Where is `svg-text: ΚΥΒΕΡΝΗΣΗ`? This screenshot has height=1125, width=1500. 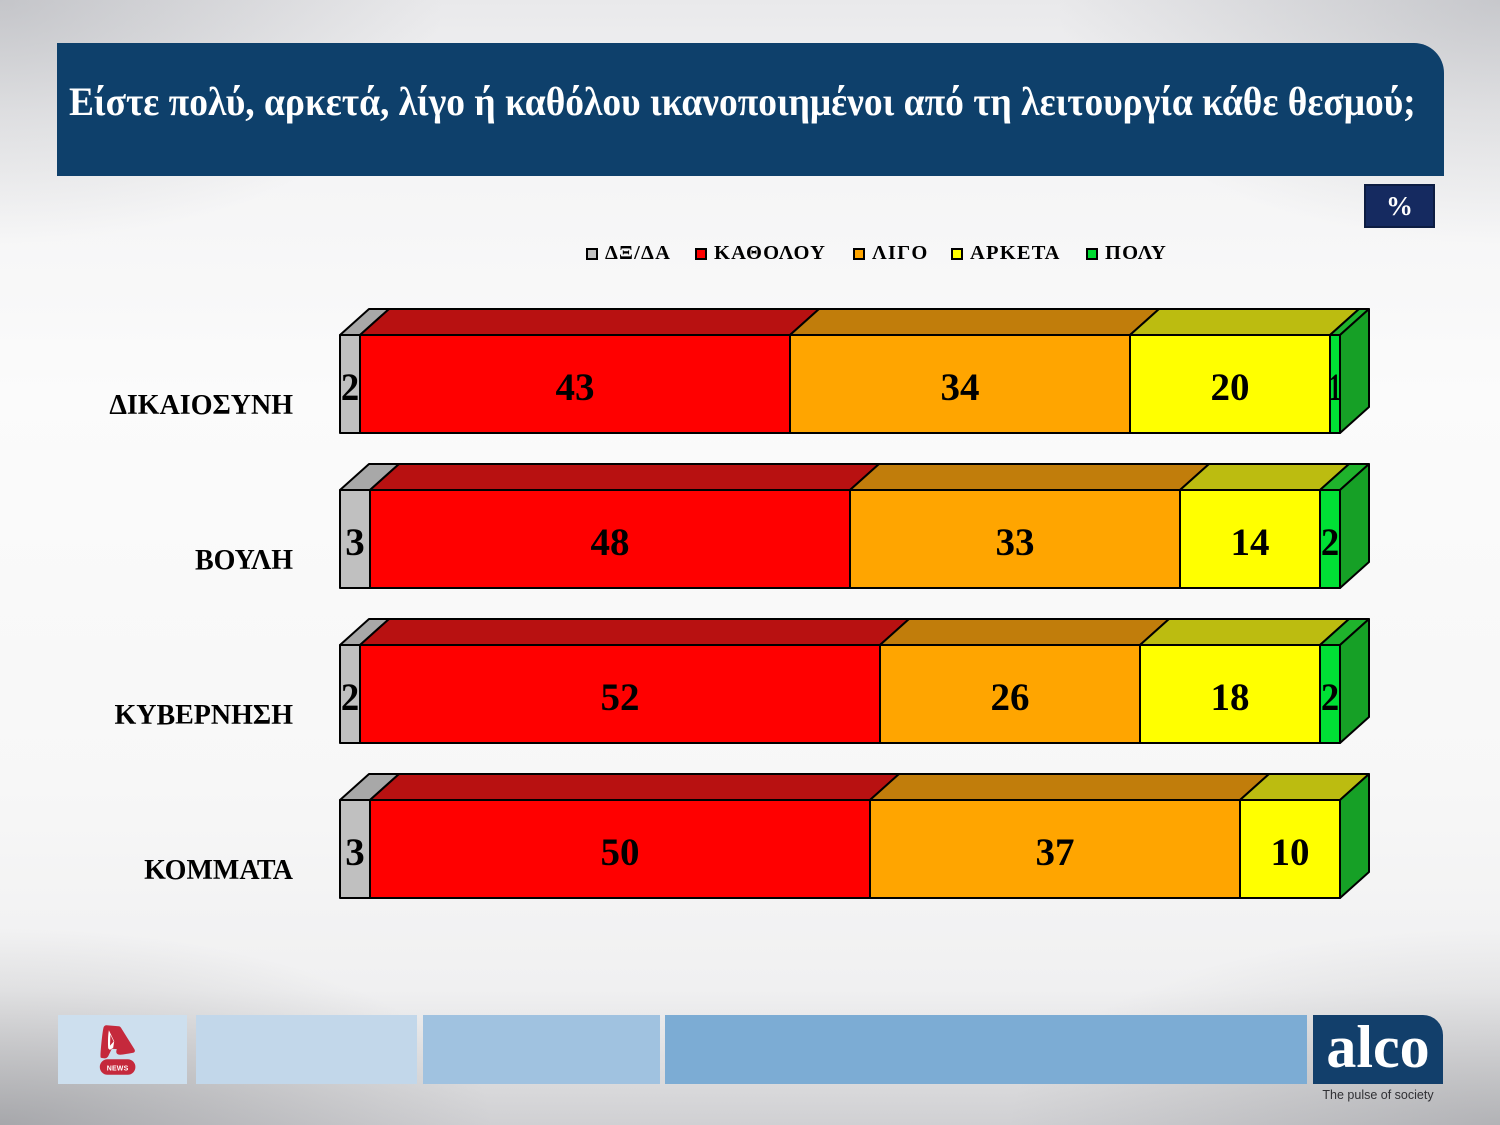
svg-text: ΚΥΒΕΡΝΗΣΗ is located at coordinates (203, 715).